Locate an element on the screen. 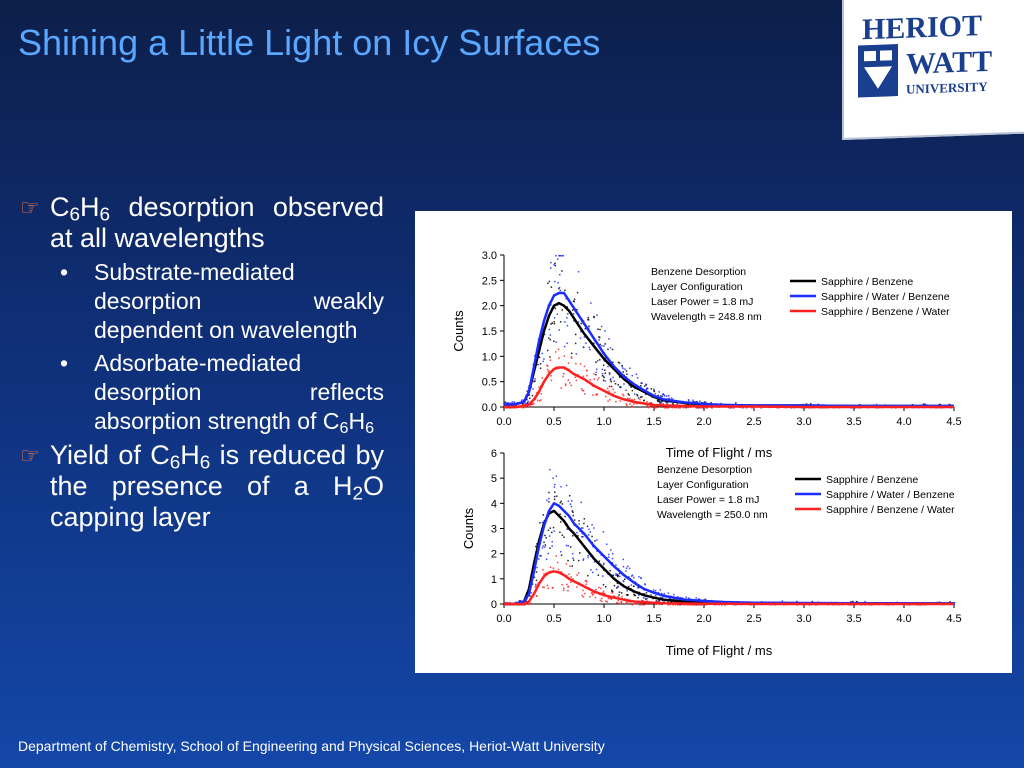 Image resolution: width=1024 pixels, height=768 pixels. bullet-2-post: capping layer is located at coordinates (130, 517).